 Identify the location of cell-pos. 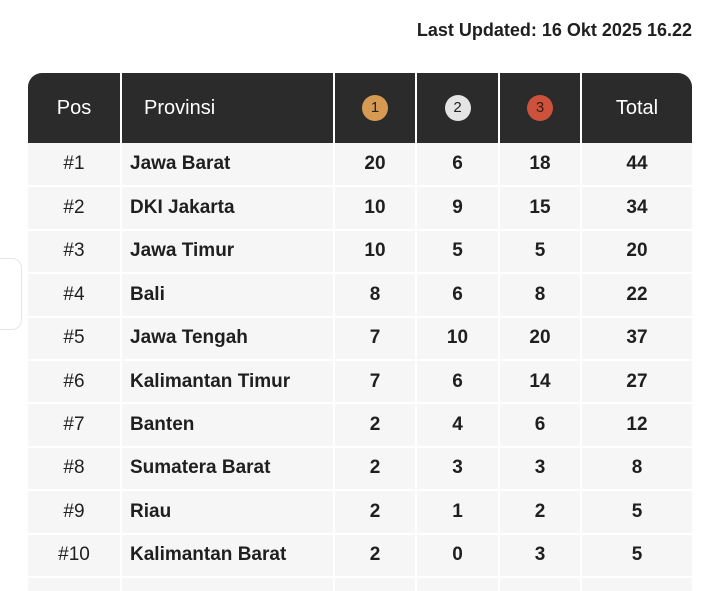
(75, 583).